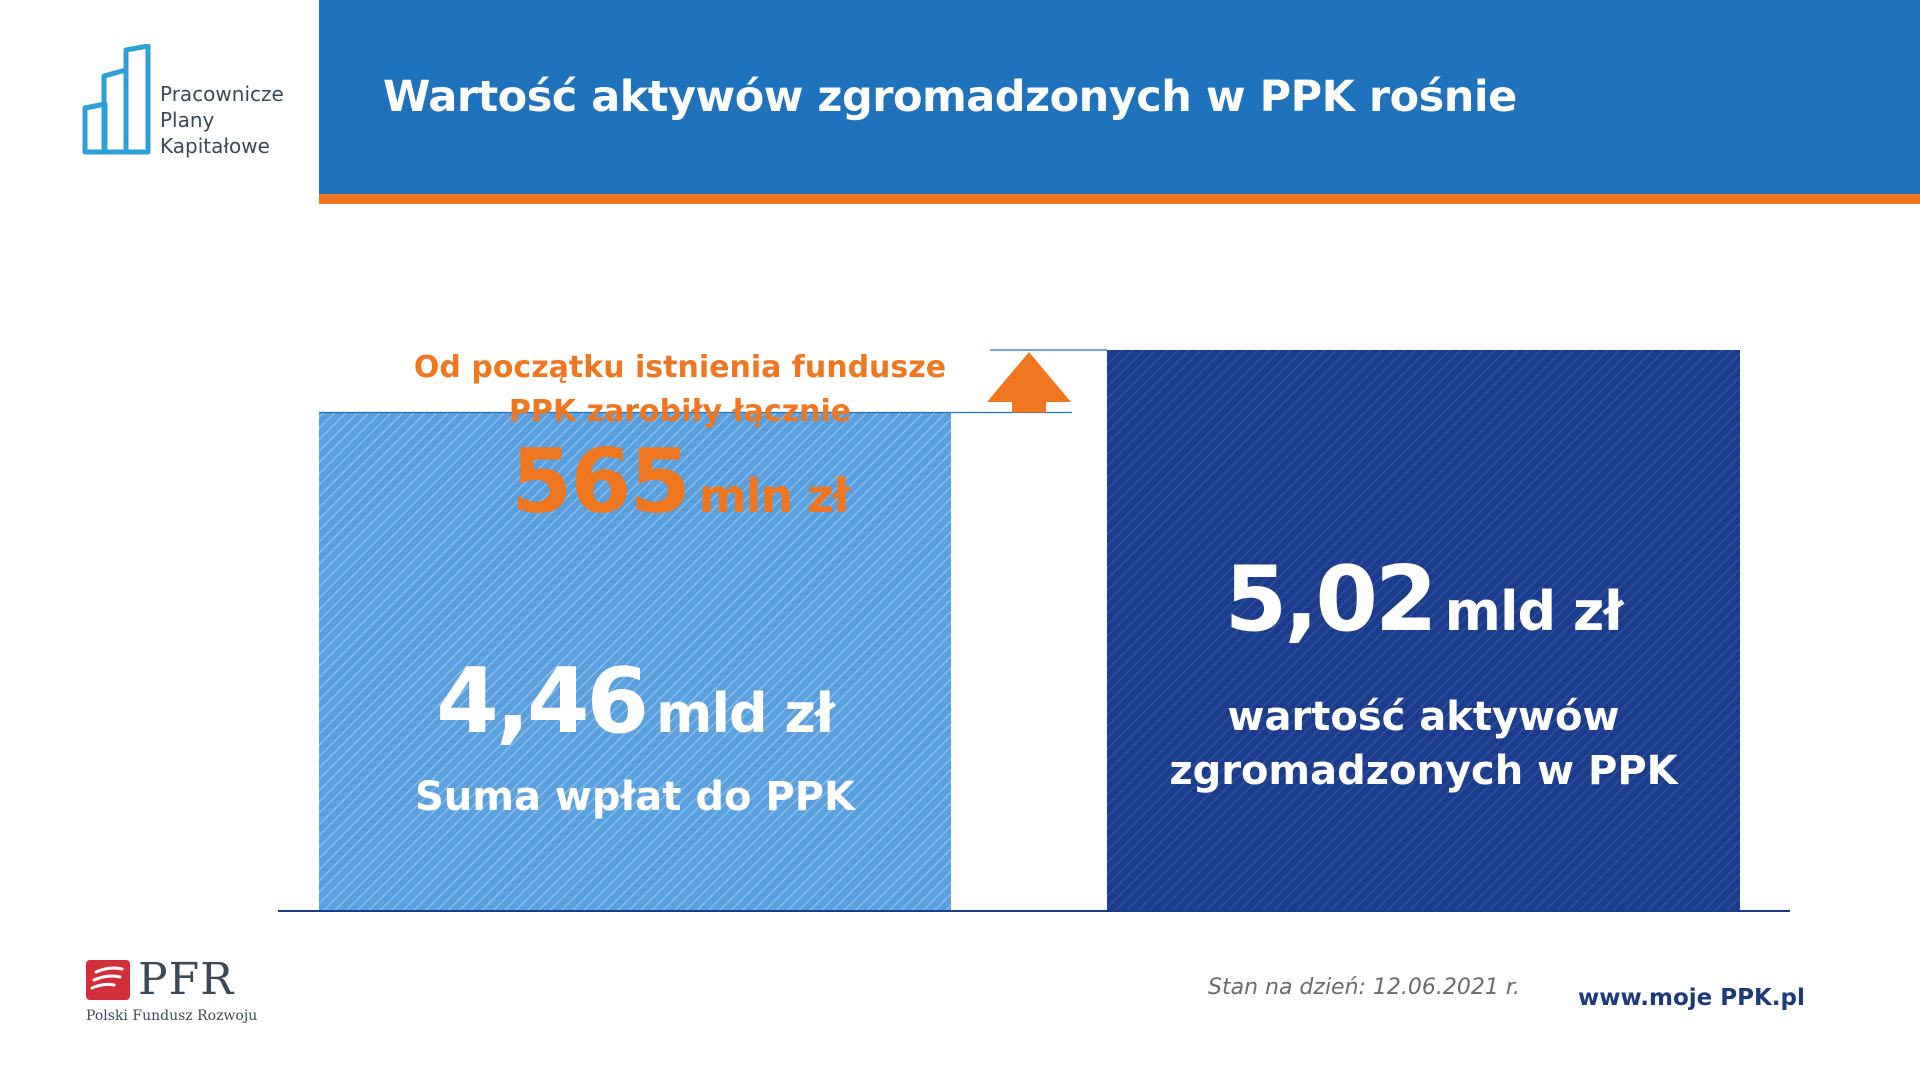 The image size is (1920, 1080). I want to click on data-date-note: Stan na dzień: 12.06.2021 r., so click(1364, 987).